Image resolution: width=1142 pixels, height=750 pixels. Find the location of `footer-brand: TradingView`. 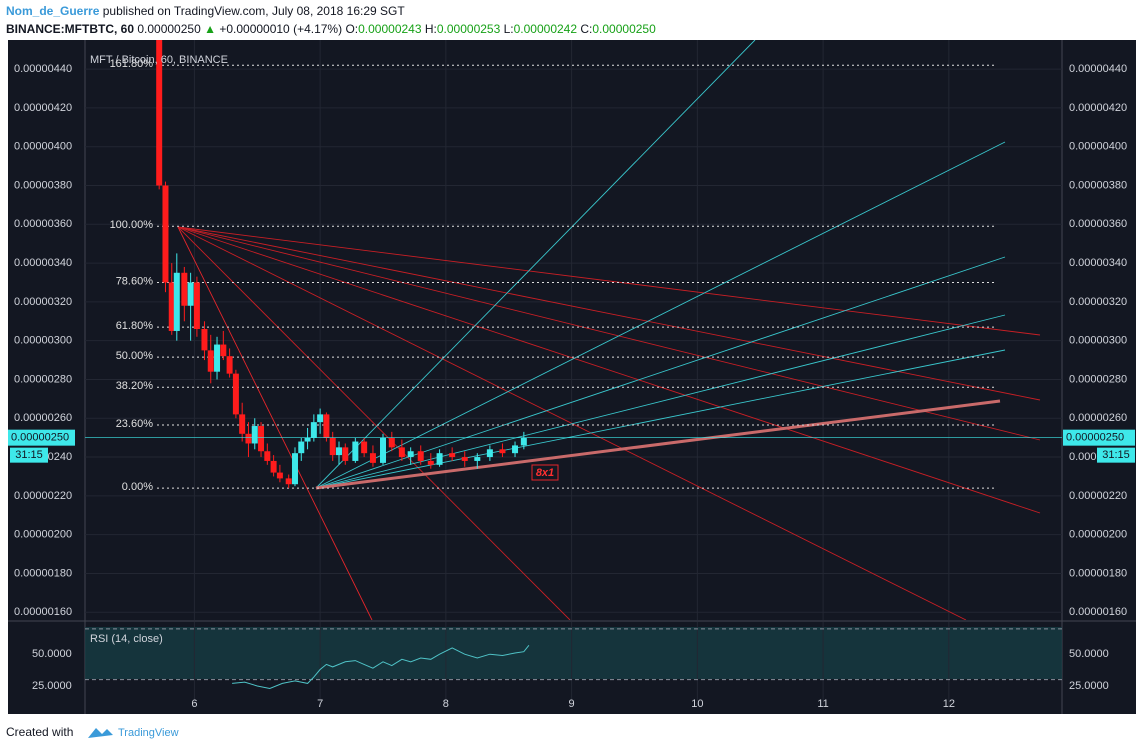

footer-brand: TradingView is located at coordinates (148, 733).